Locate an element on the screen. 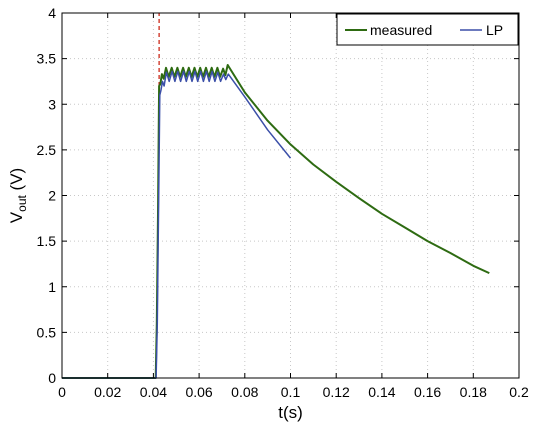  y-tick-label: 2.5 is located at coordinates (47, 150).